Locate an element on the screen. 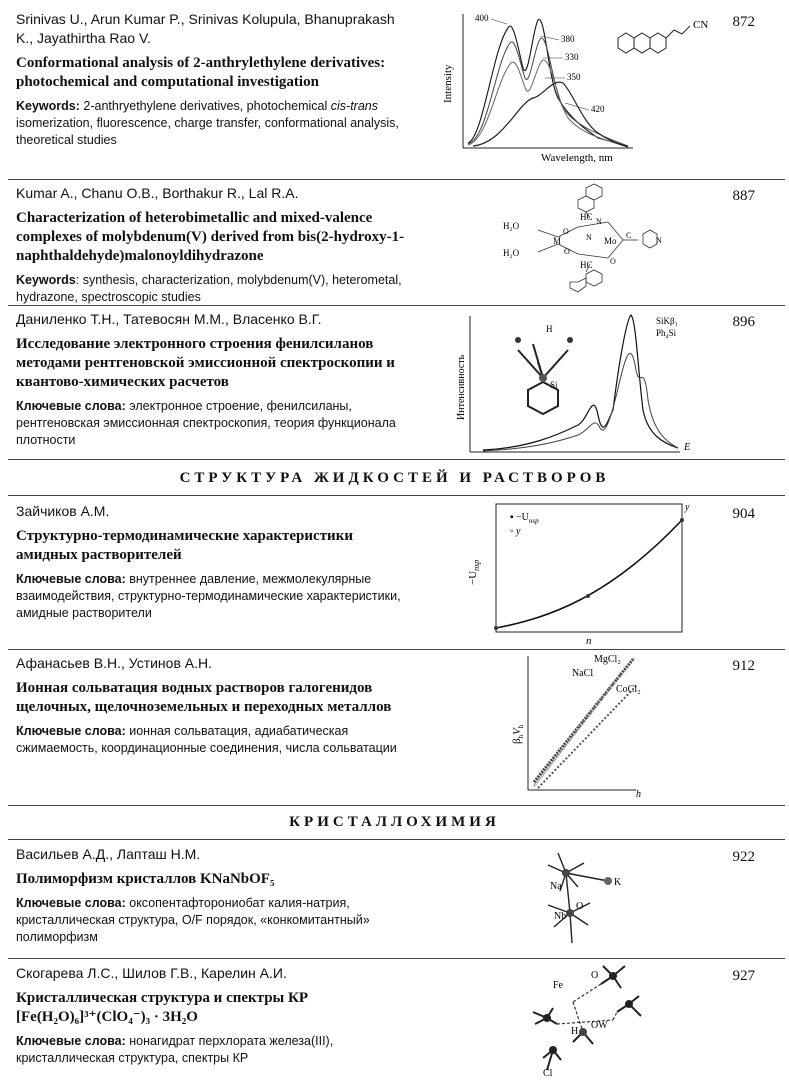 The height and width of the screenshot is (1088, 789). page-number: 922 is located at coordinates (744, 857).